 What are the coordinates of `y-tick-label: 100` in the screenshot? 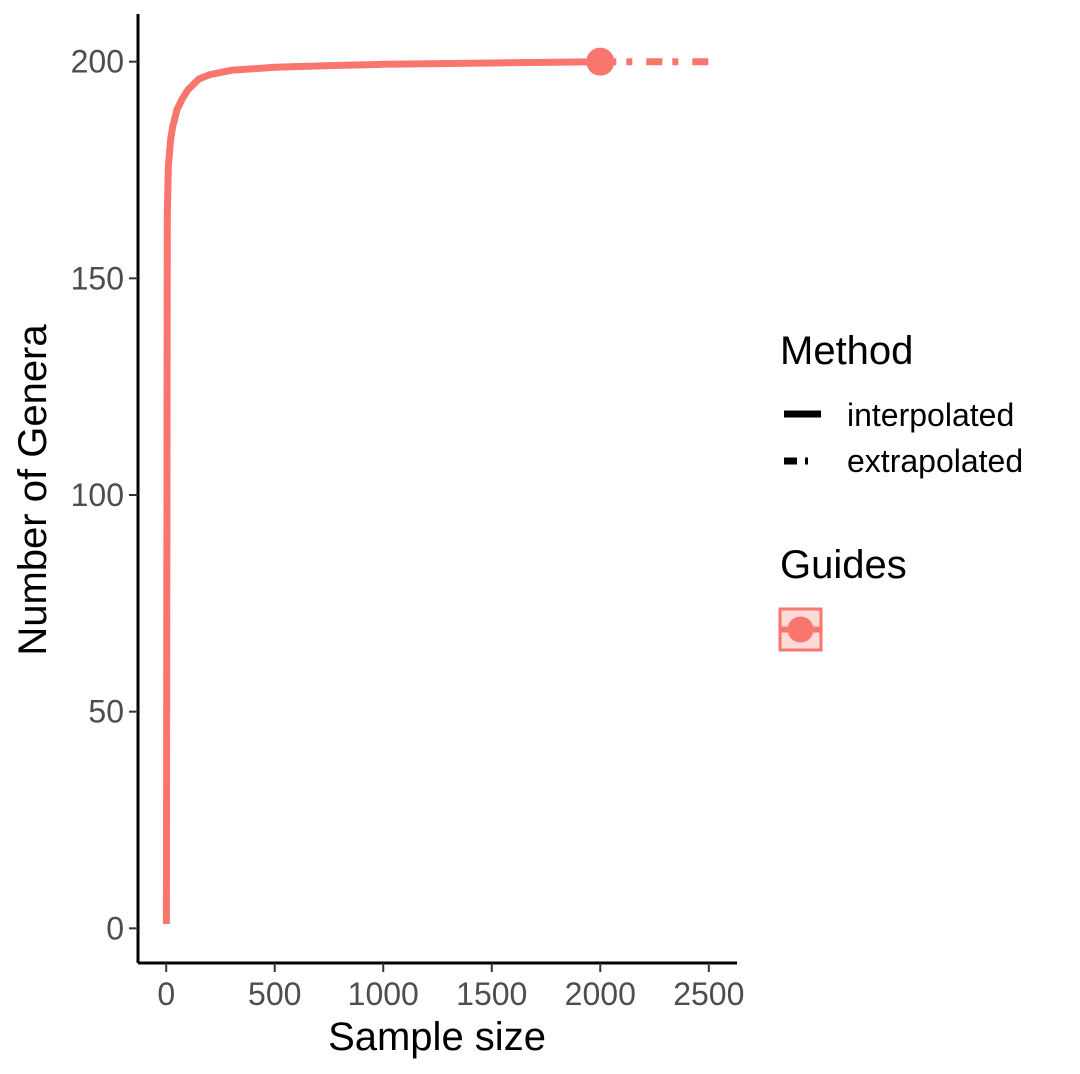 It's located at (97, 495).